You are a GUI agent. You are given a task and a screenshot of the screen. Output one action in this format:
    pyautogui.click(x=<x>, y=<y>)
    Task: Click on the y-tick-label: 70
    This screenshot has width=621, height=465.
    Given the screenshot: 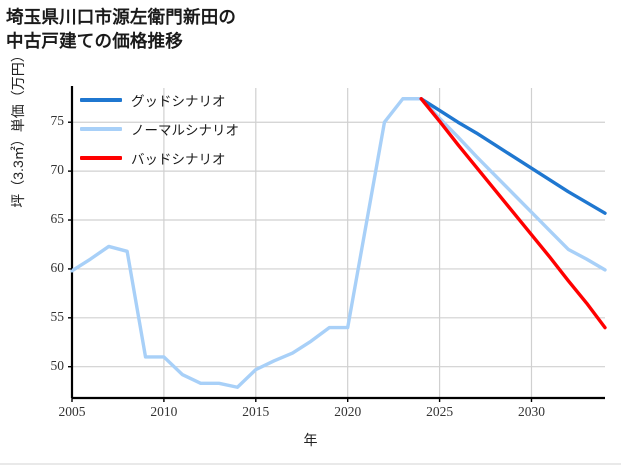 What is the action you would take?
    pyautogui.click(x=57, y=170)
    